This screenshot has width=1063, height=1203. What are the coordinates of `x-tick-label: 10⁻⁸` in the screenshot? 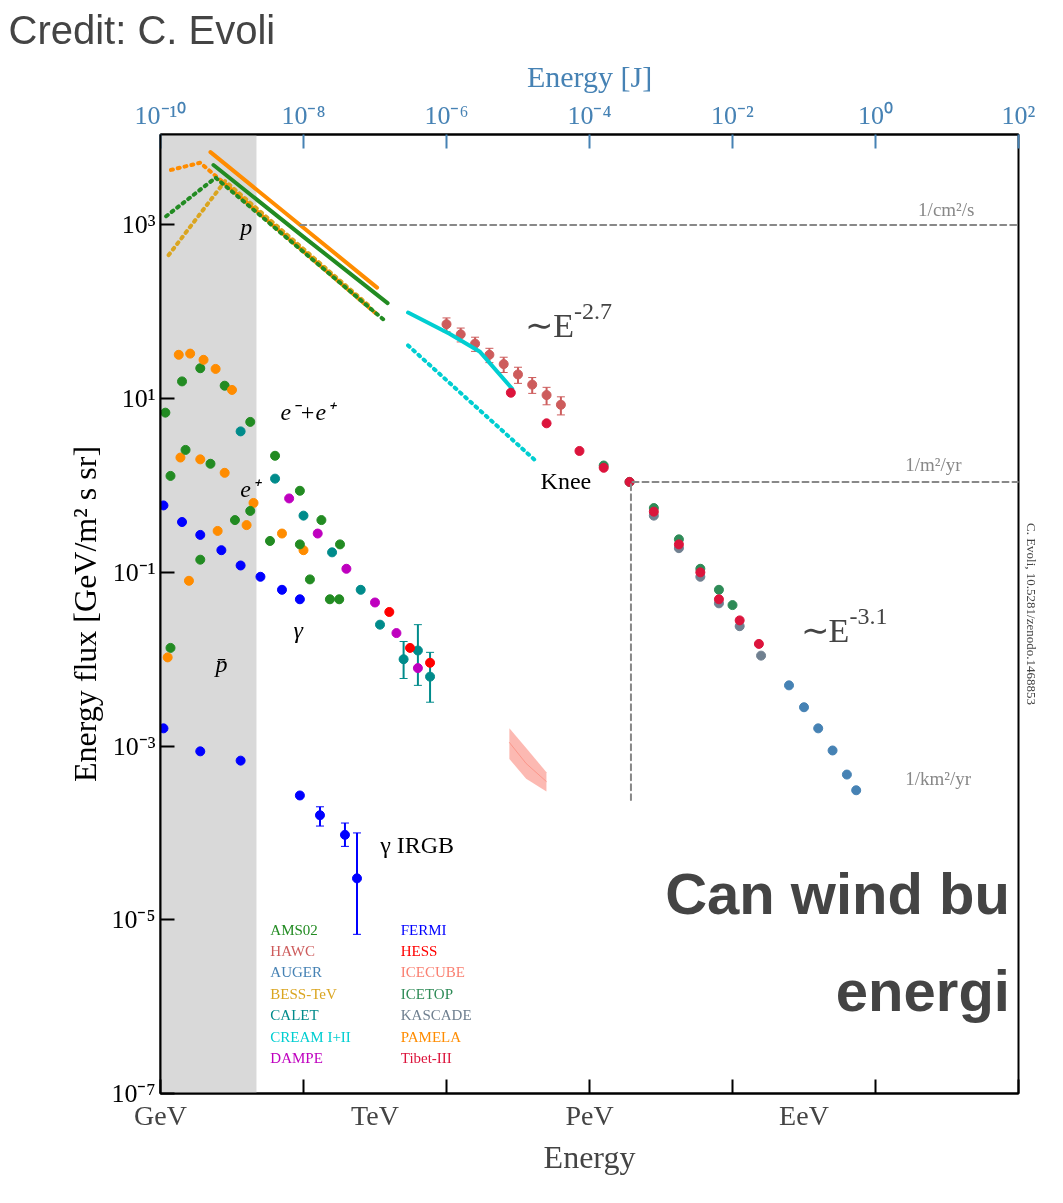 It's located at (303, 115).